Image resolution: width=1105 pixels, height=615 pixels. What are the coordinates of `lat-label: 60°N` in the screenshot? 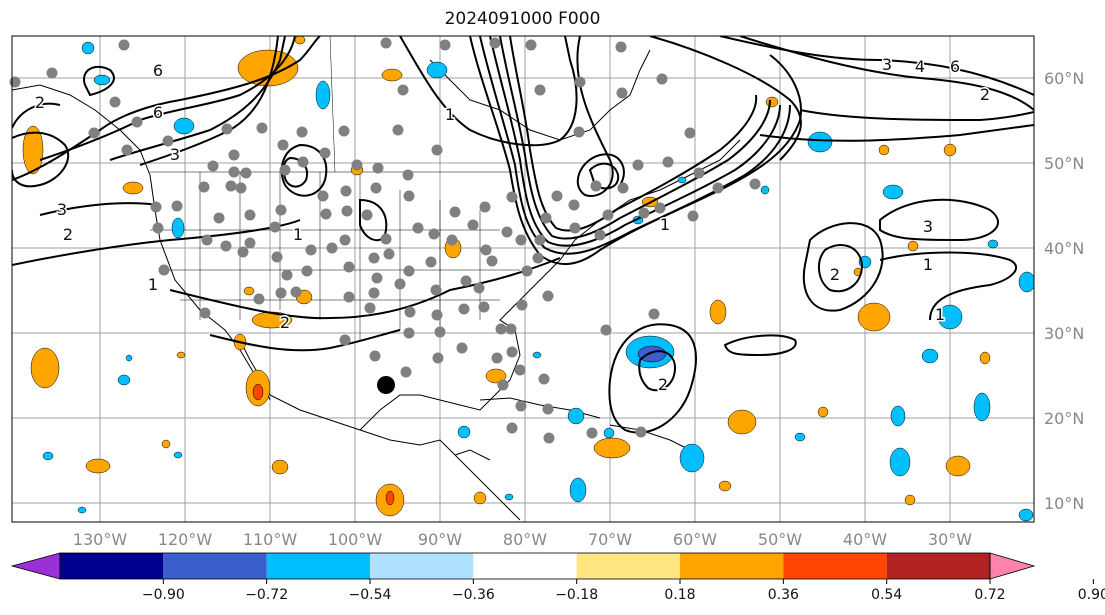 It's located at (1064, 78).